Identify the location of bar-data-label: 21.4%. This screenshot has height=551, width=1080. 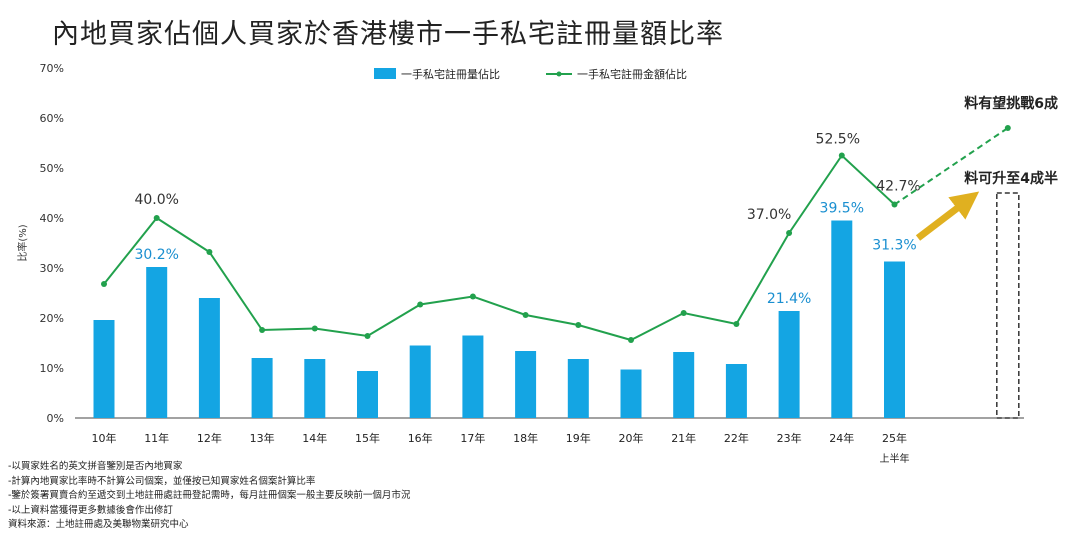
(789, 299).